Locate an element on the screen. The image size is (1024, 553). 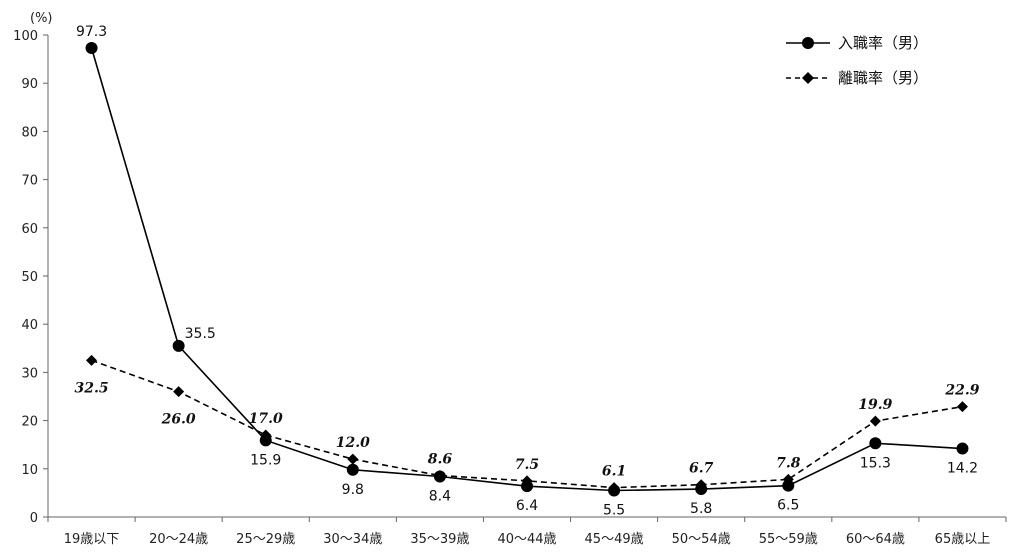
hire-rate-data-label: 97.3 is located at coordinates (91, 32).